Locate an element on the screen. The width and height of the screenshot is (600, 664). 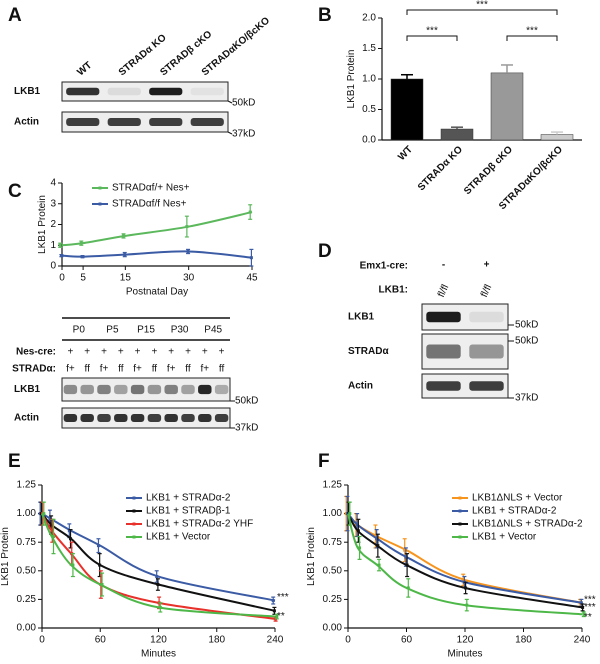
x-tick-label: 5 is located at coordinates (83, 278).